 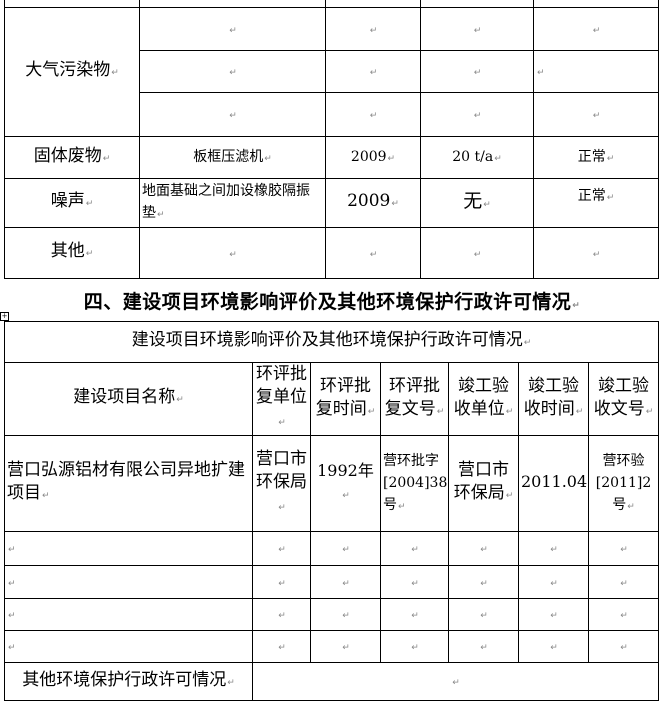 I want to click on table-row: 其他, so click(x=331, y=253).